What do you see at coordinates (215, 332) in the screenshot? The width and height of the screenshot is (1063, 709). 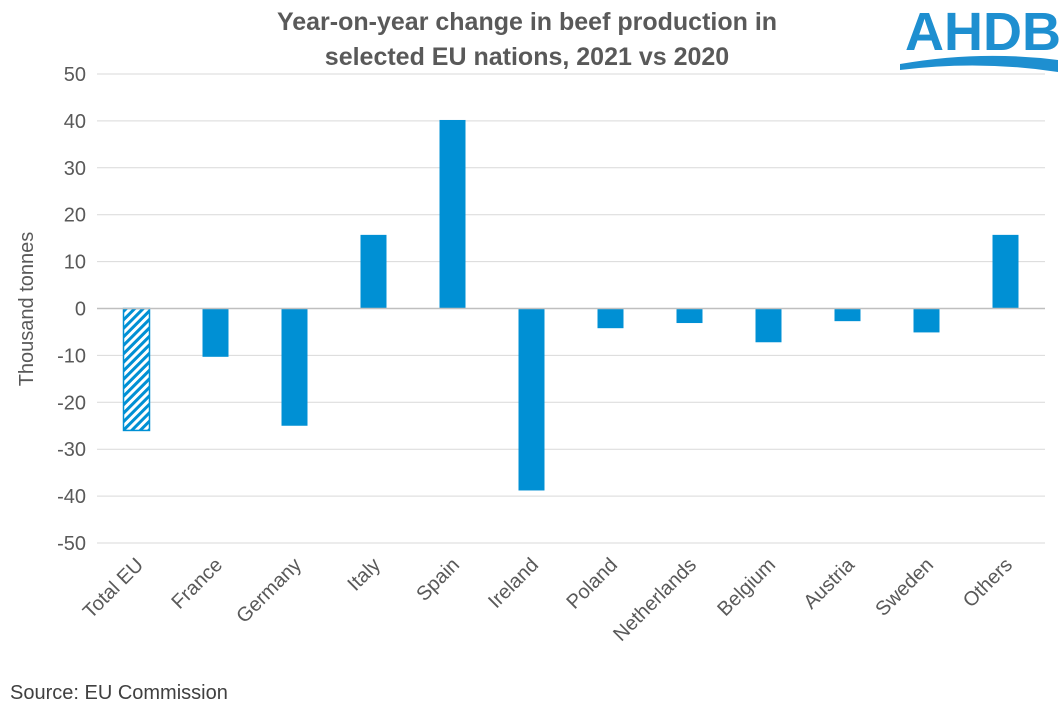 I see `bar-france` at bounding box center [215, 332].